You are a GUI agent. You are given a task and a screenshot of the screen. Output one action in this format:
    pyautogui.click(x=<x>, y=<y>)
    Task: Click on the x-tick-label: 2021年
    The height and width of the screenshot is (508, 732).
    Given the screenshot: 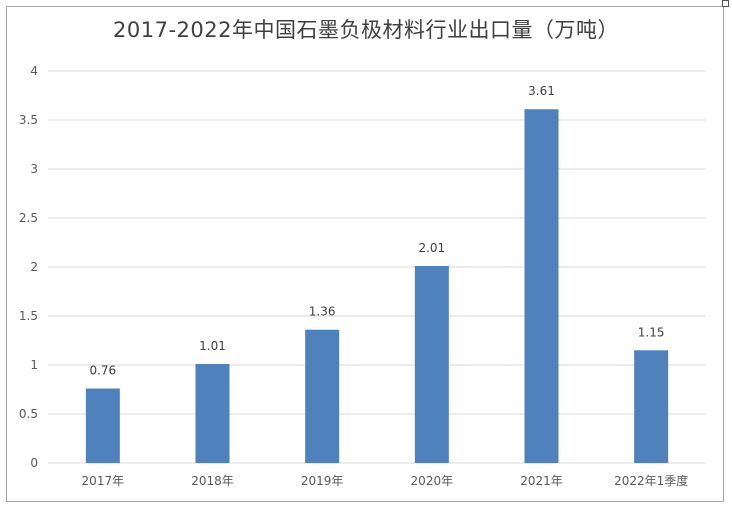 What is the action you would take?
    pyautogui.click(x=541, y=481)
    